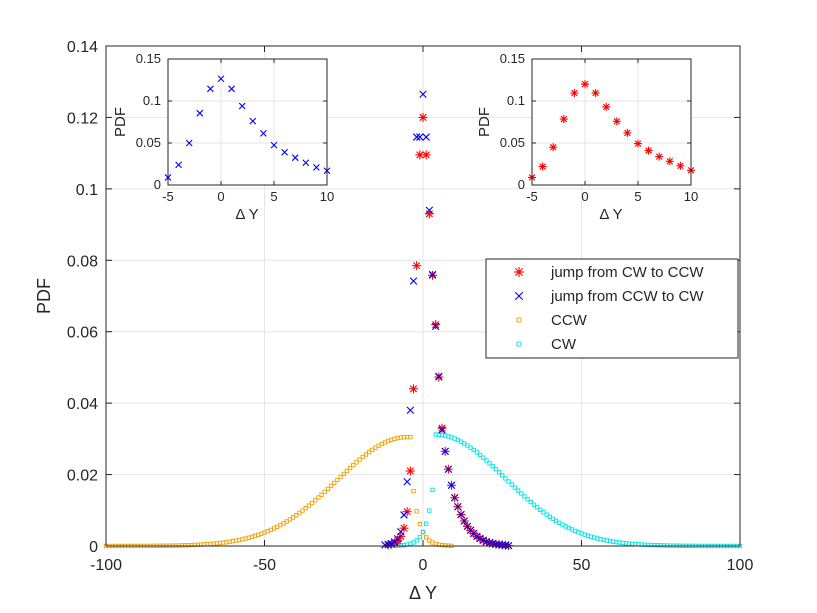 The width and height of the screenshot is (817, 613). What do you see at coordinates (82, 47) in the screenshot?
I see `main-y-tick-label: 0.14` at bounding box center [82, 47].